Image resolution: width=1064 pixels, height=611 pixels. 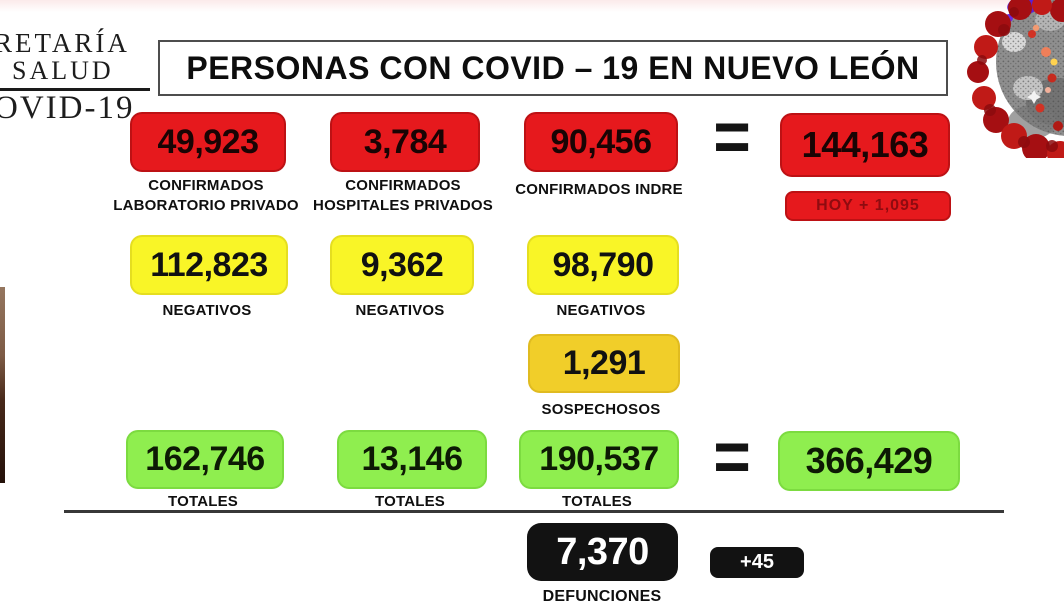 What do you see at coordinates (206, 195) in the screenshot?
I see `confirmed-private-lab-label: CONFIRMADOS LABORATORIO PRIVADO` at bounding box center [206, 195].